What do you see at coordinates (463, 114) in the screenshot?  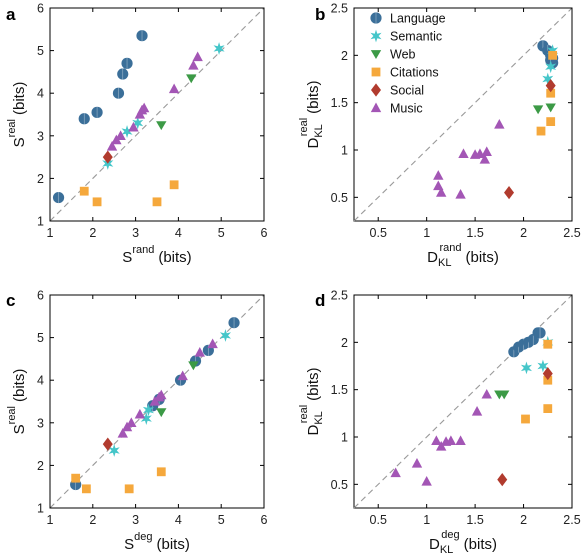 I see `plot-frame` at bounding box center [463, 114].